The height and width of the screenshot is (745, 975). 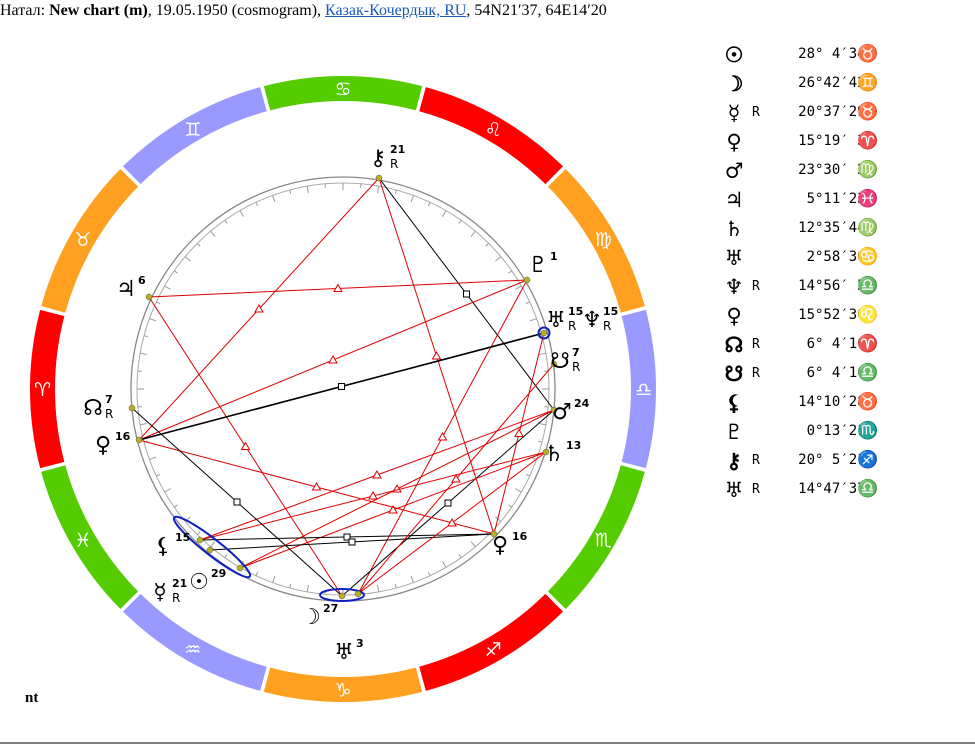 I want to click on conjunction-ellipse-sun, so click(x=212, y=547).